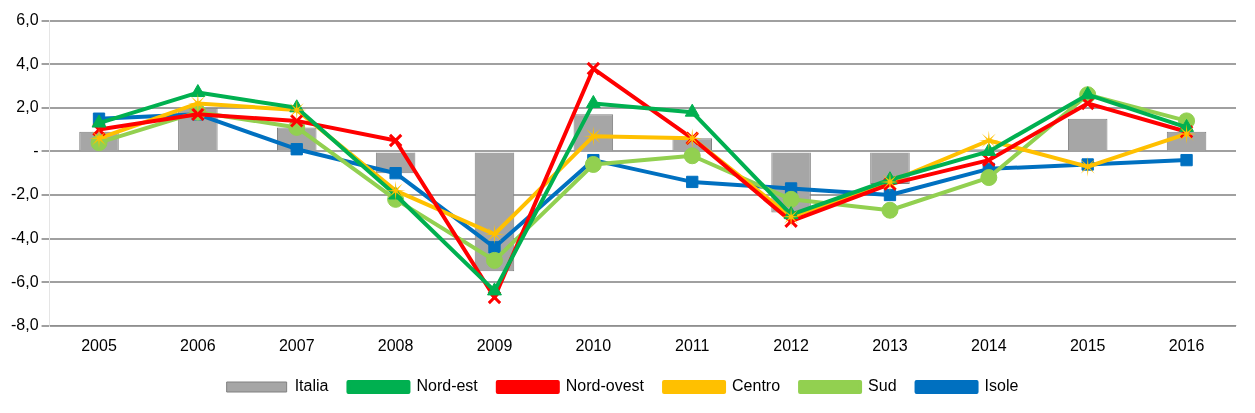  I want to click on x-tick-label: 2005, so click(99, 345).